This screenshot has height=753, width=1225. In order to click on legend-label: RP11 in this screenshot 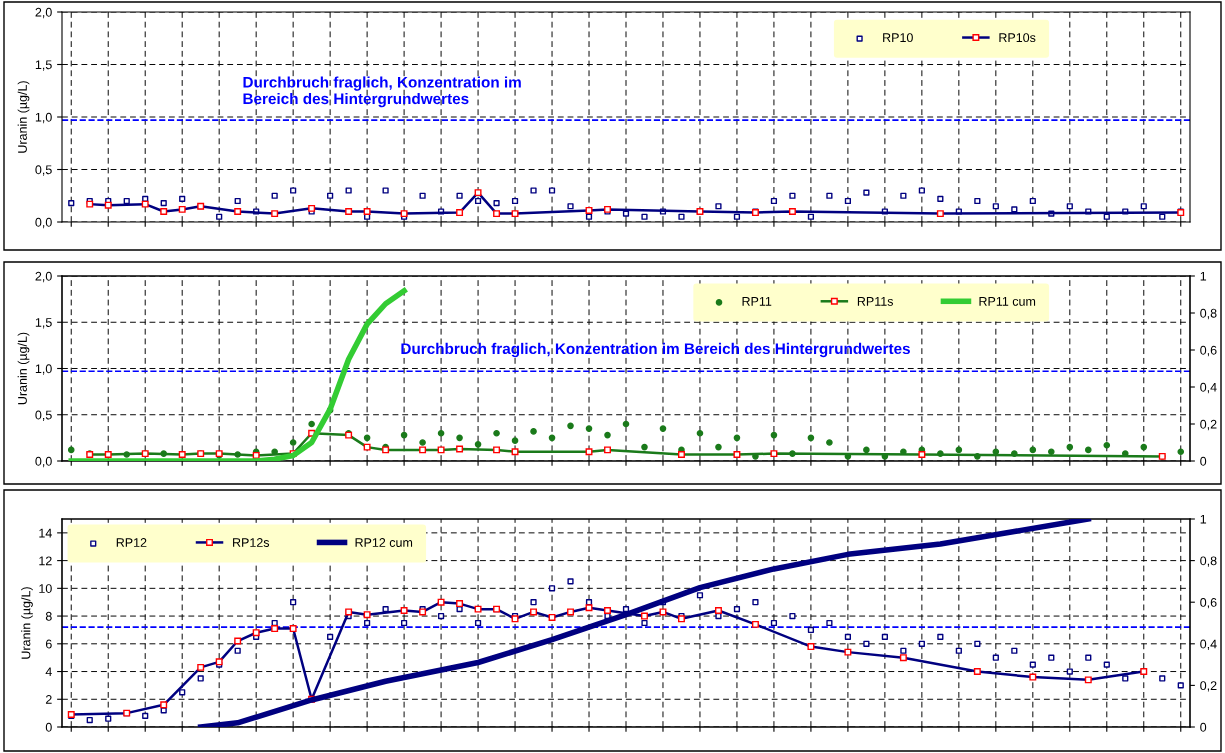, I will do `click(757, 301)`.